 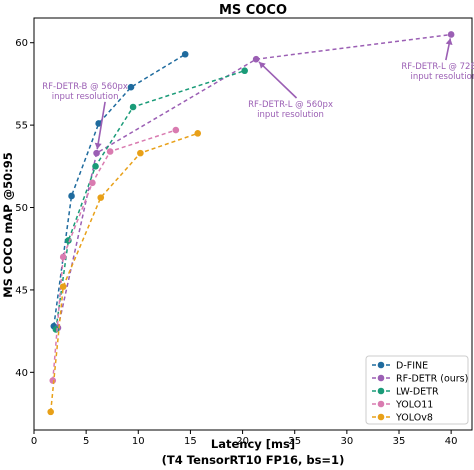 I want to click on y-tick-label: 45, so click(x=21, y=290).